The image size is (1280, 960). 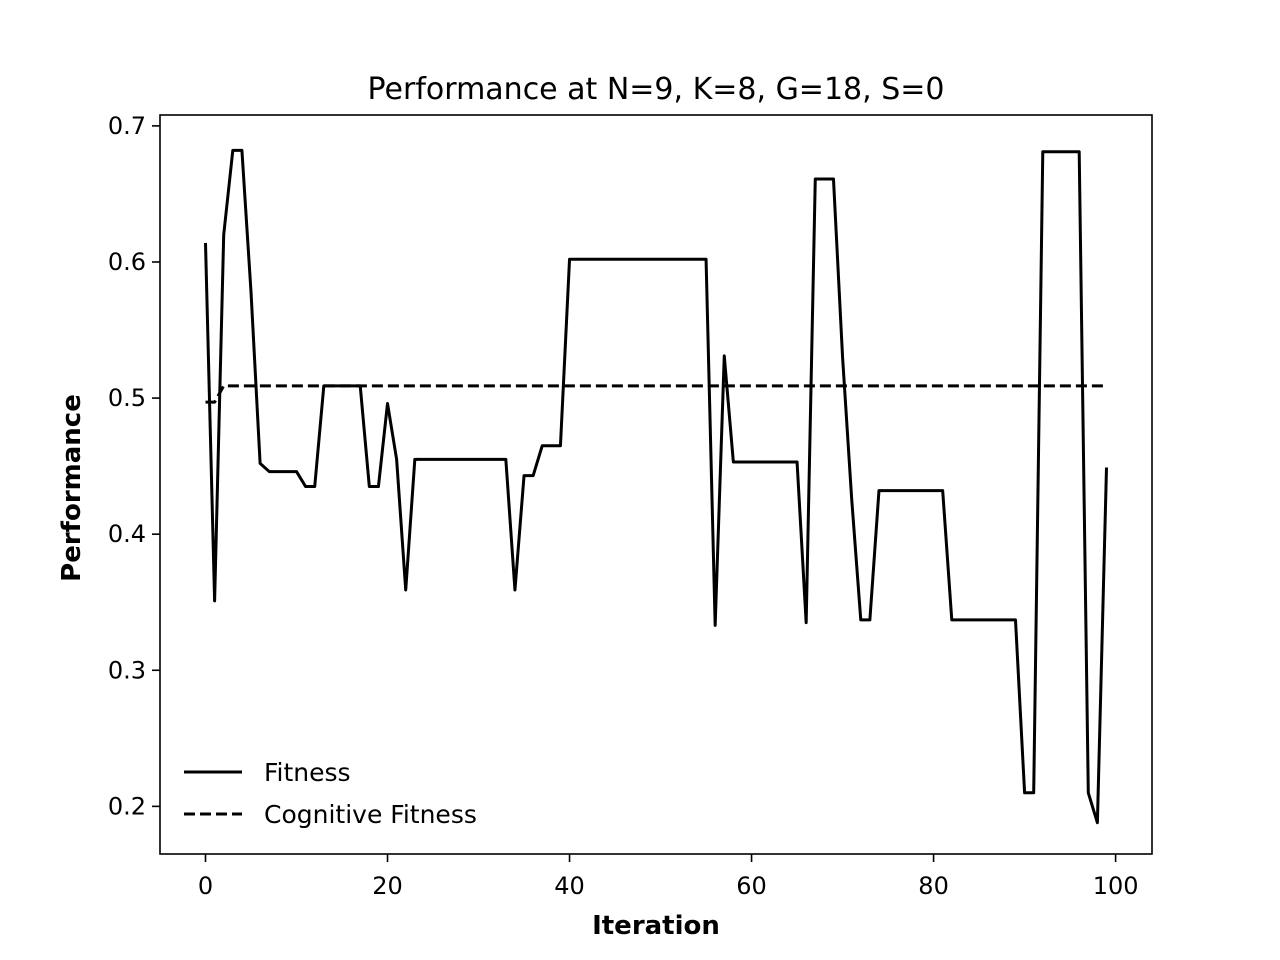 What do you see at coordinates (72, 488) in the screenshot?
I see `y-axis-label: Performance` at bounding box center [72, 488].